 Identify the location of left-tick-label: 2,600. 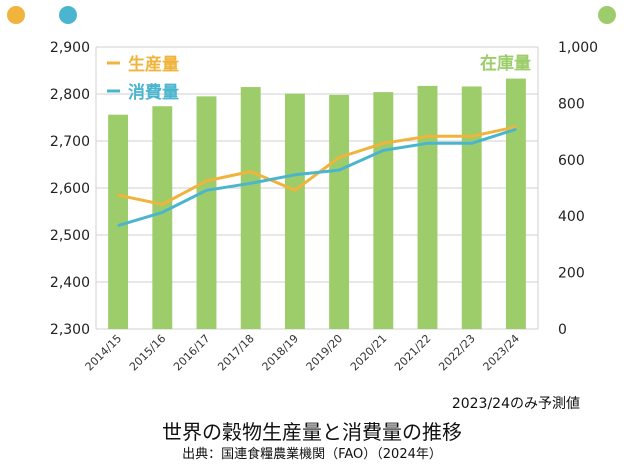
(70, 189).